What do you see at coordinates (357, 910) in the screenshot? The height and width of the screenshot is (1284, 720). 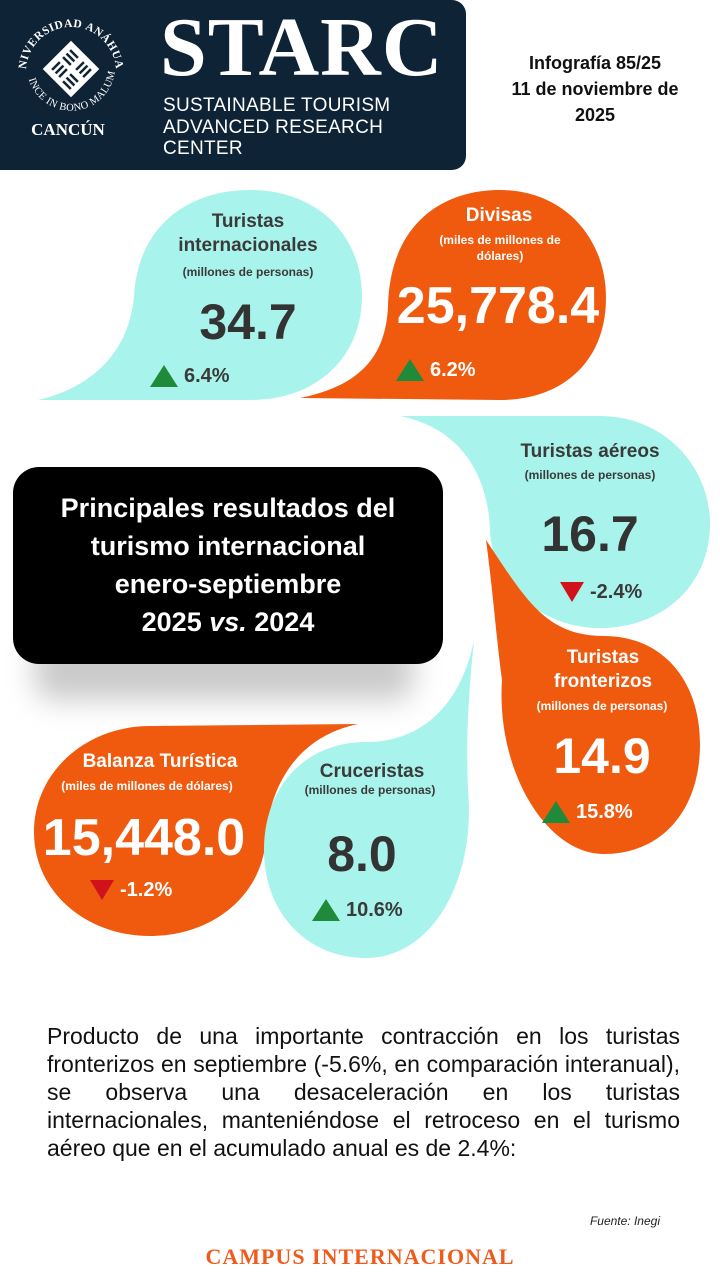 I see `metric-change: 10.6%` at bounding box center [357, 910].